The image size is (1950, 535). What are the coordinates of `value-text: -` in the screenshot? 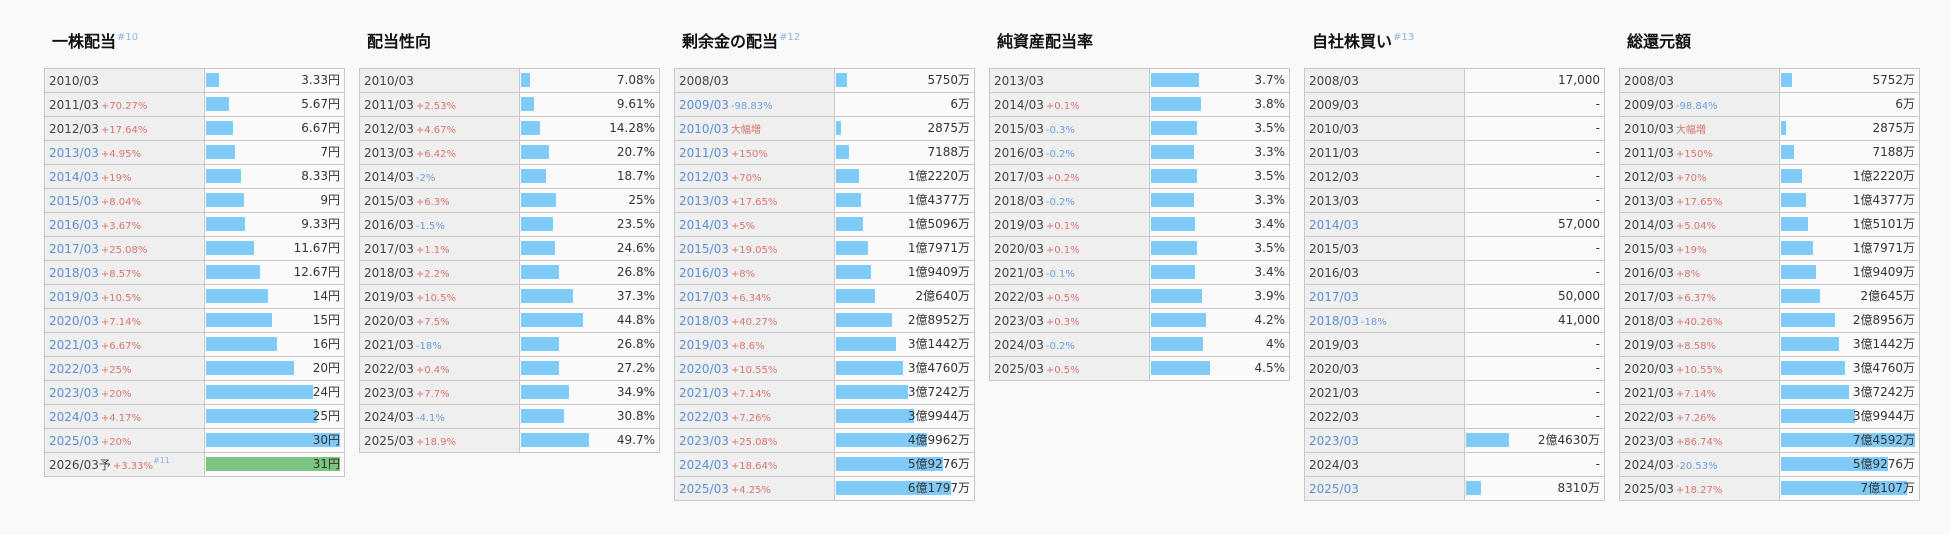 It's located at (1597, 368).